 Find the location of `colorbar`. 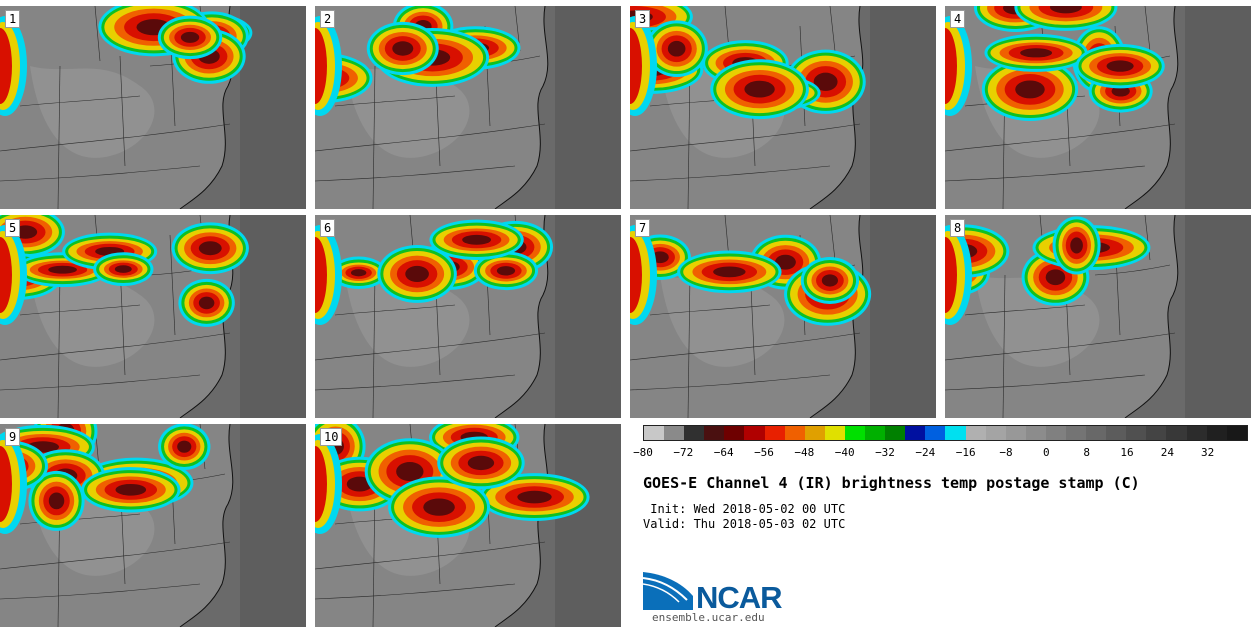

colorbar is located at coordinates (945, 433).